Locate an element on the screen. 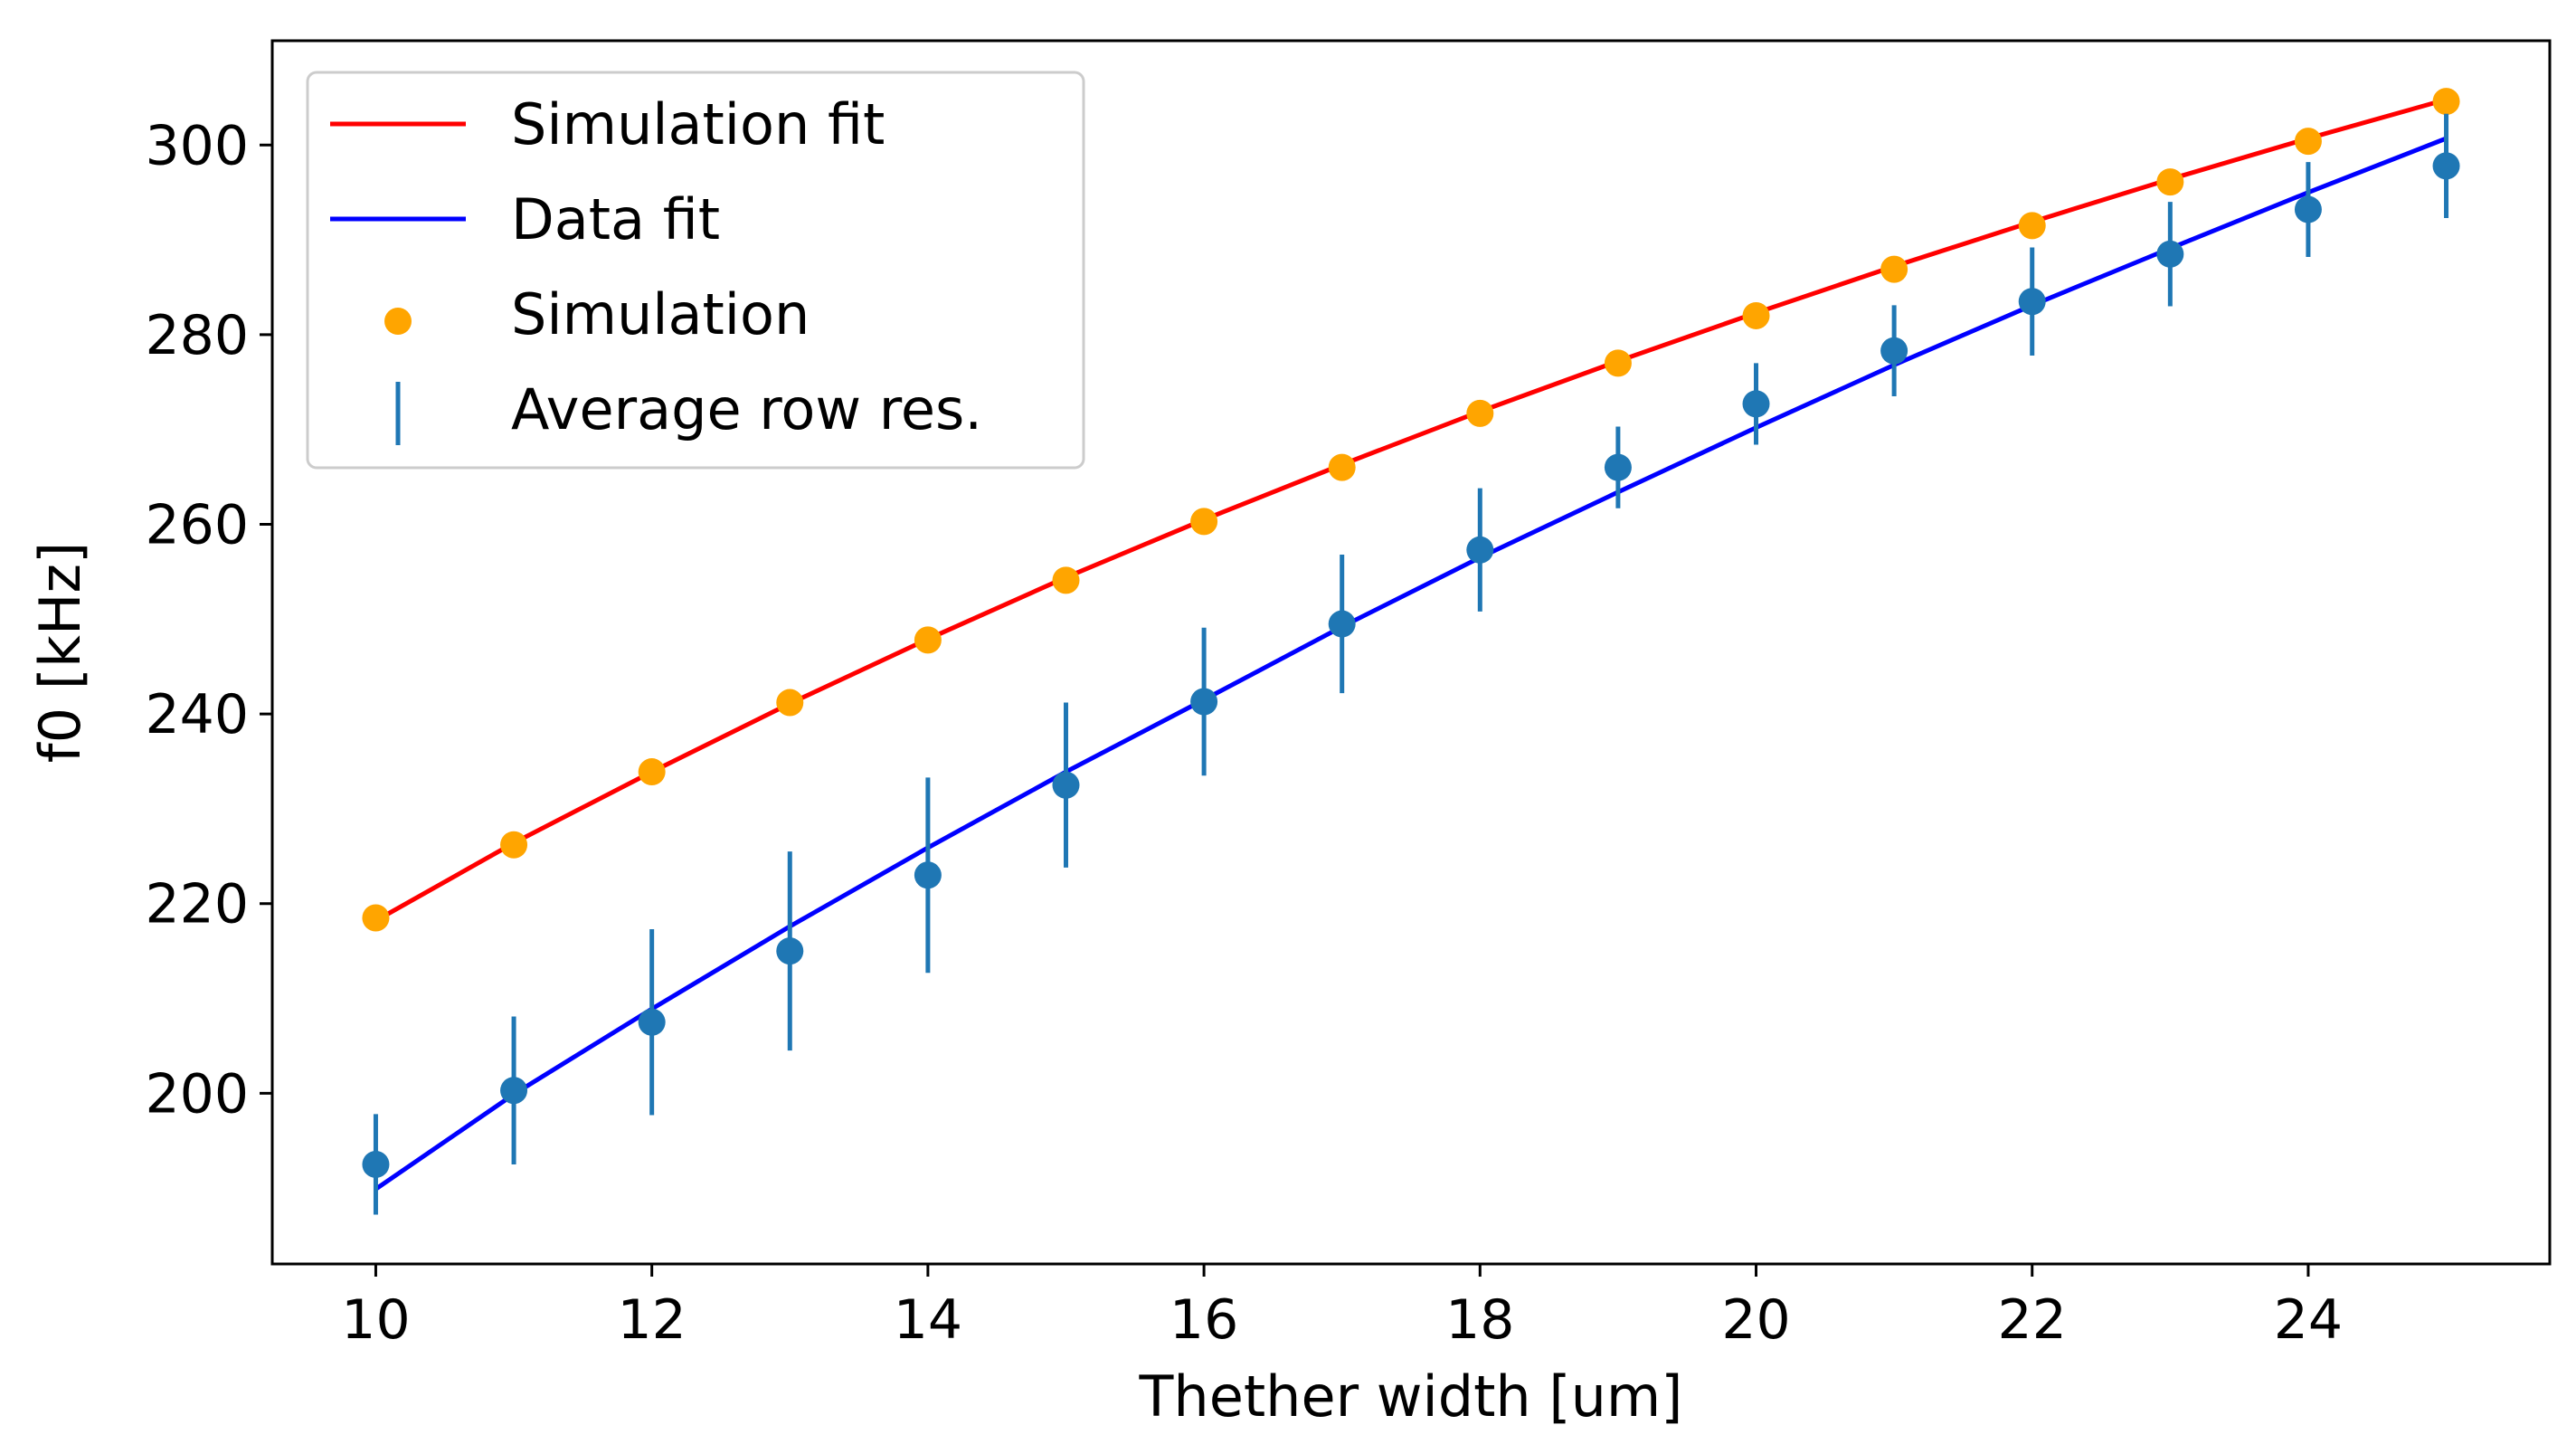  x-tick-label: 22 is located at coordinates (2033, 1320).